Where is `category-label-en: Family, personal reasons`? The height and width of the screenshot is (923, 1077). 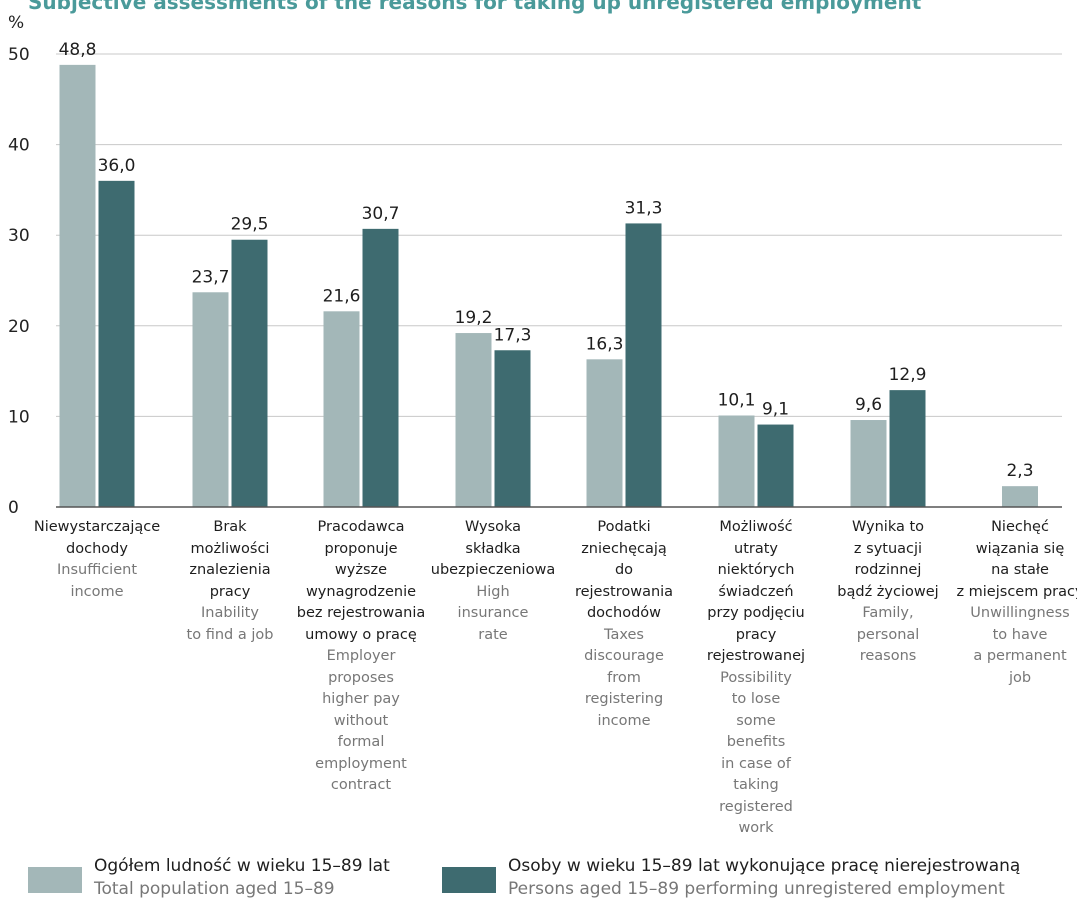
category-label-en: Family, personal reasons is located at coordinates (888, 634).